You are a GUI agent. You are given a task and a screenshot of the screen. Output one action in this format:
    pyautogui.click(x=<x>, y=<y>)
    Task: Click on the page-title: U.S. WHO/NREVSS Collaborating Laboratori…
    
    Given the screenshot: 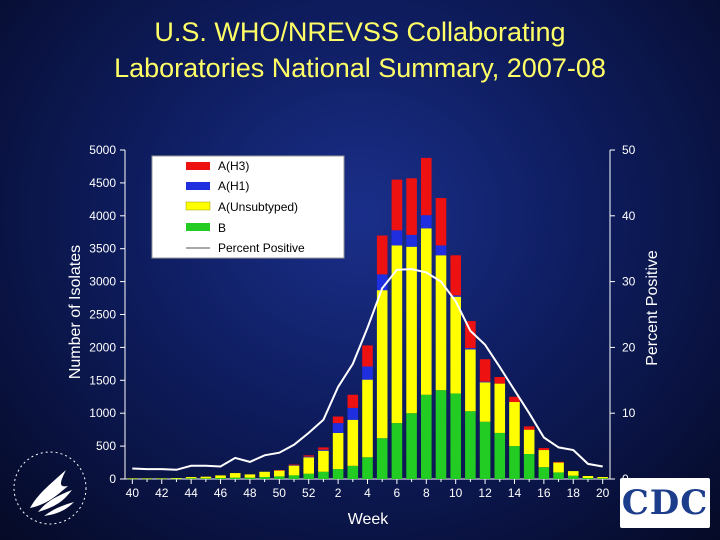 What is the action you would take?
    pyautogui.click(x=360, y=50)
    